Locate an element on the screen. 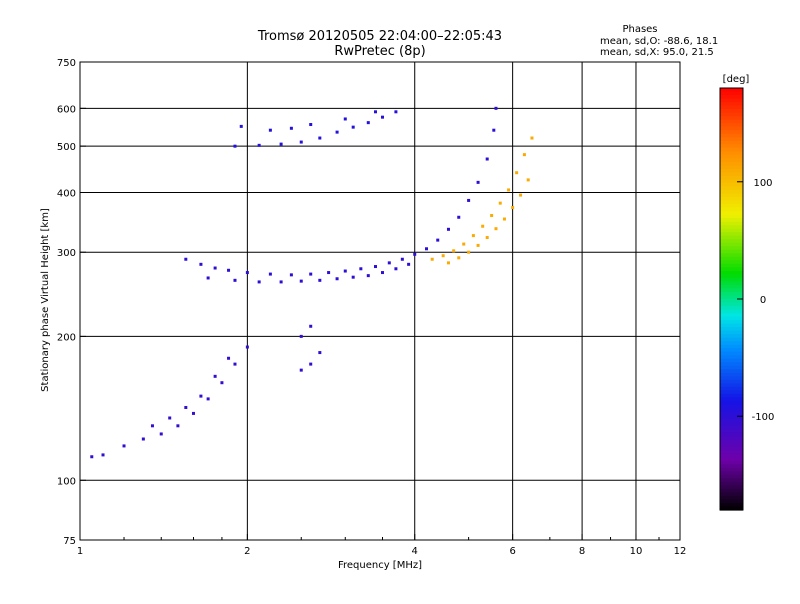 The width and height of the screenshot is (800, 604). x-tick-label: 4 is located at coordinates (415, 551).